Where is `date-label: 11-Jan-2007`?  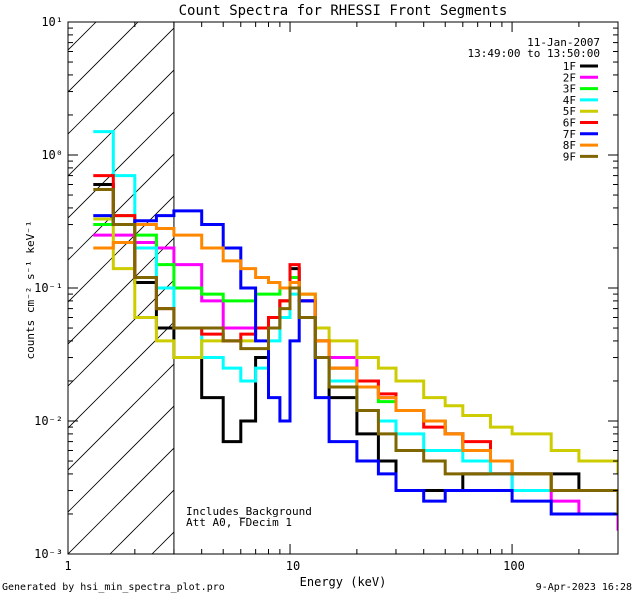 date-label: 11-Jan-2007 is located at coordinates (563, 42).